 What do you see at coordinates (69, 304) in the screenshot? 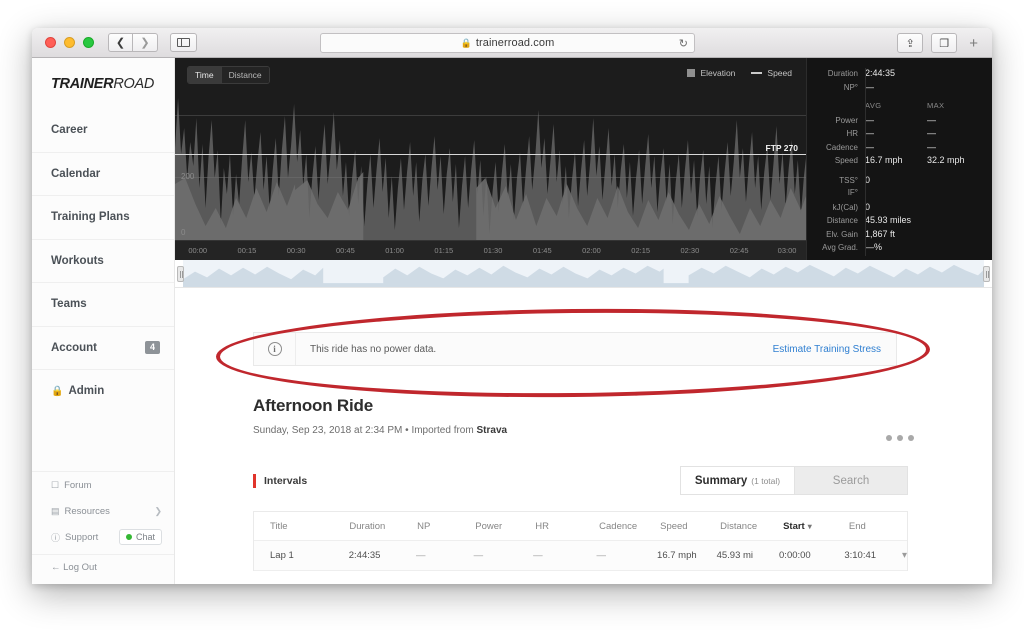
I see `sidebar-item-label: Teams` at bounding box center [69, 304].